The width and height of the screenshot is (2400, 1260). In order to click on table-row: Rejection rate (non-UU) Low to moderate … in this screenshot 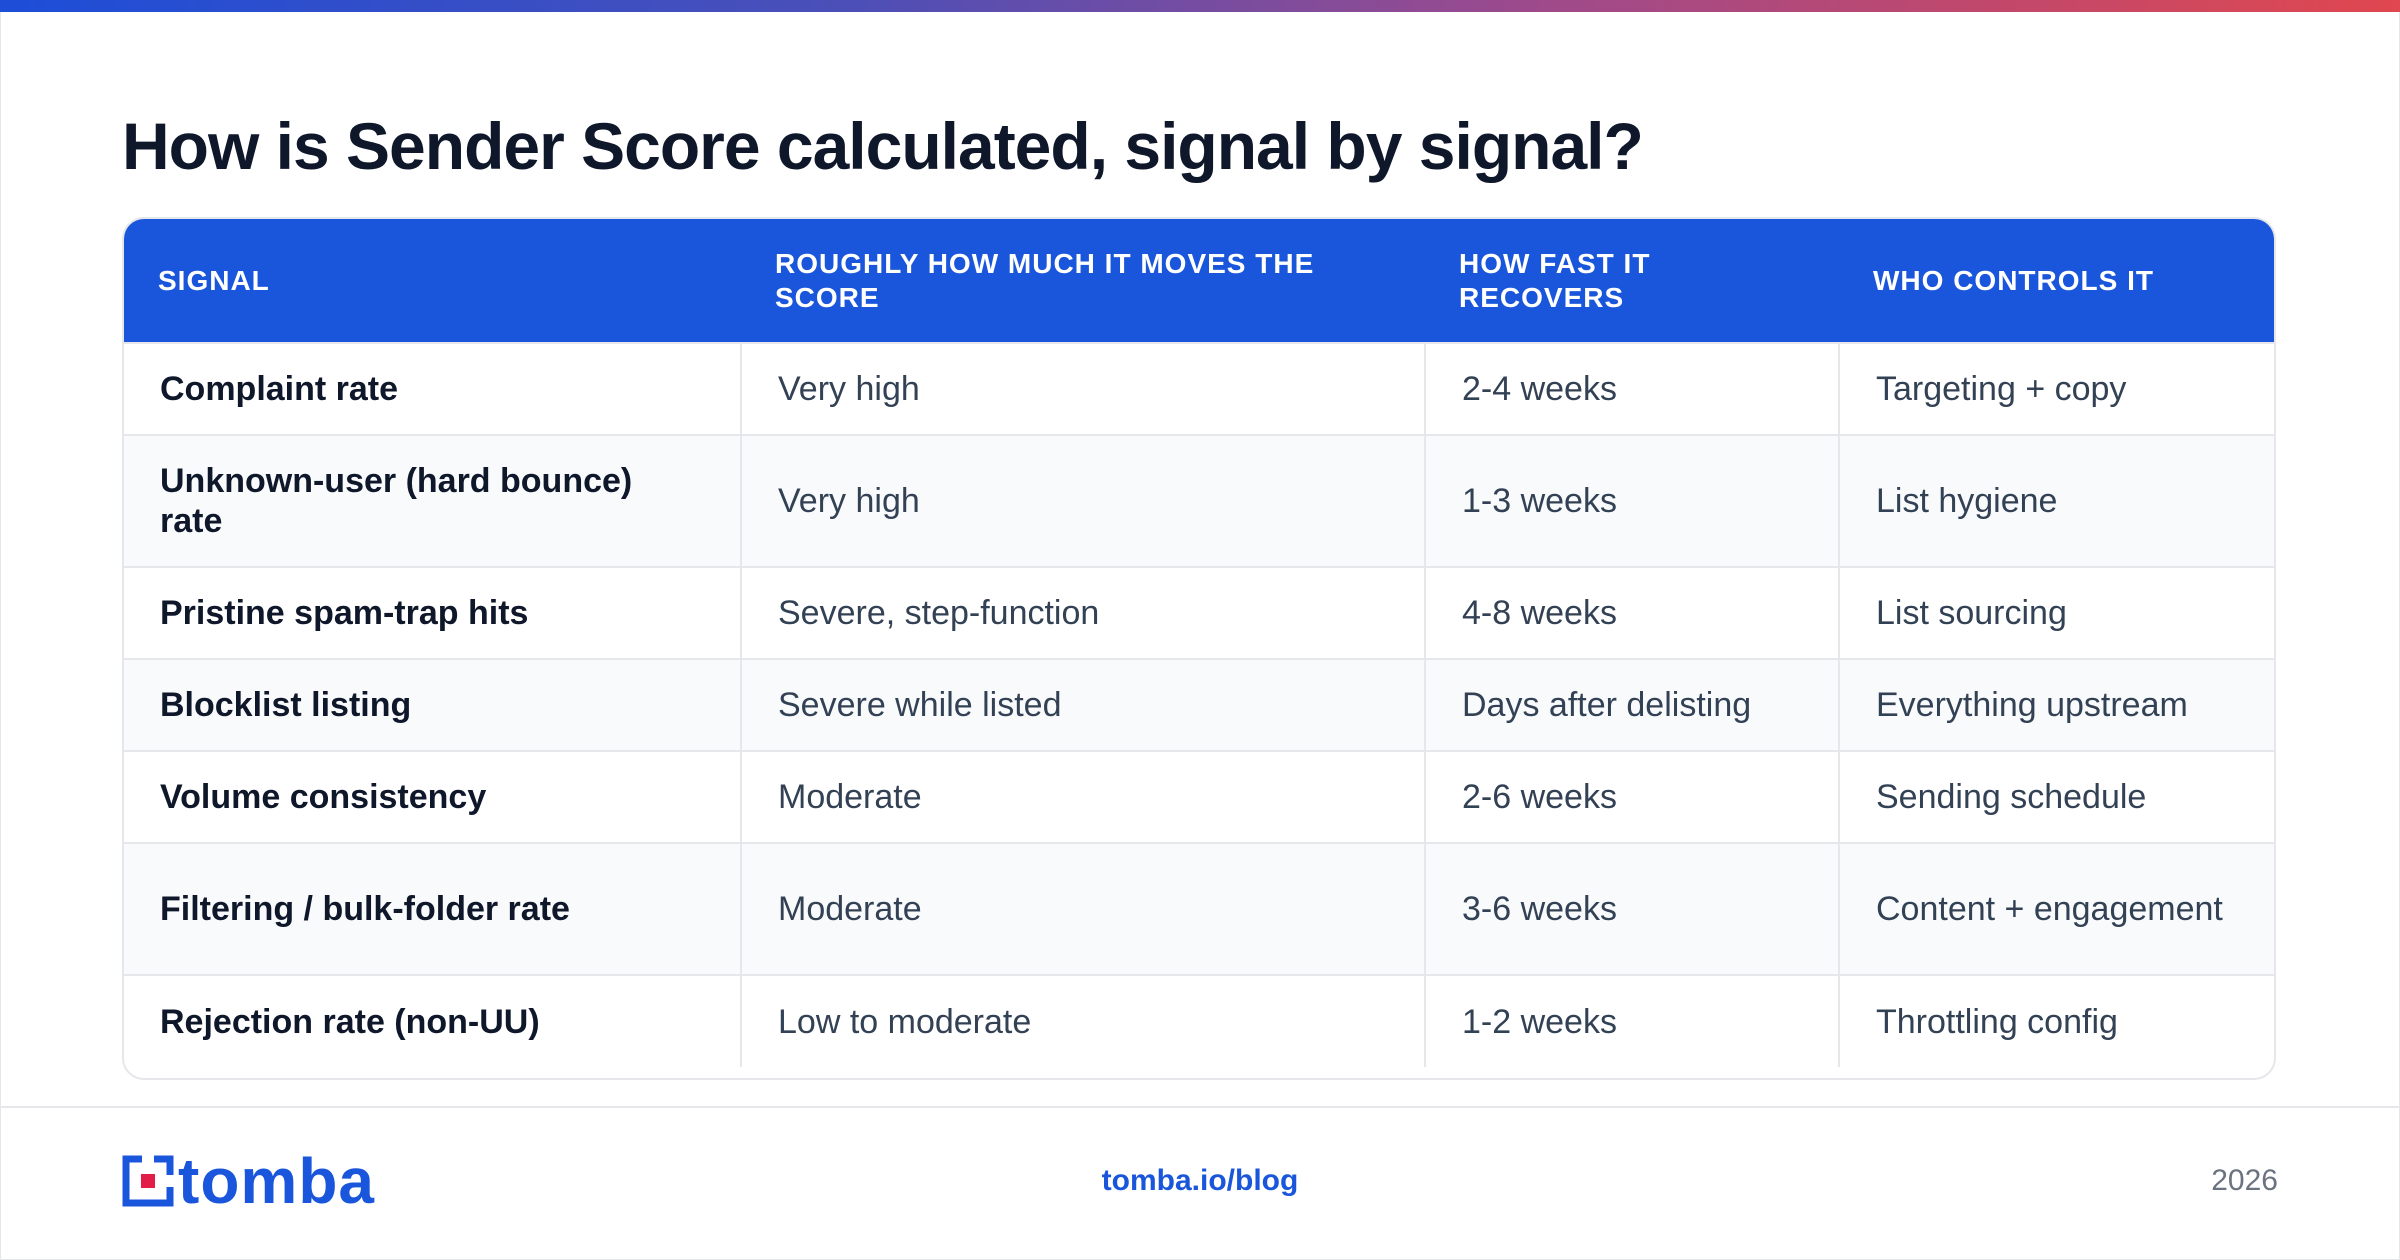, I will do `click(1199, 1021)`.